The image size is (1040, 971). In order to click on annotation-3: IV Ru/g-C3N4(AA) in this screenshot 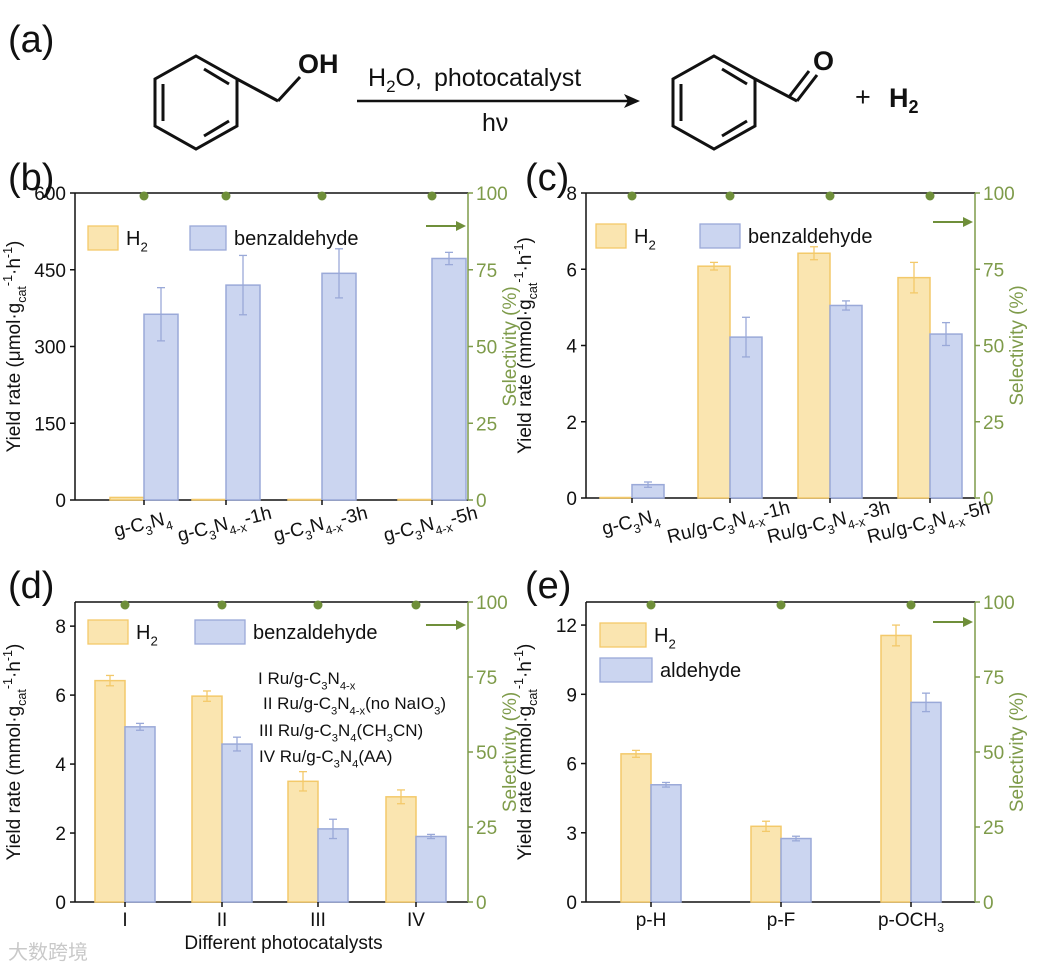, I will do `click(325, 758)`.